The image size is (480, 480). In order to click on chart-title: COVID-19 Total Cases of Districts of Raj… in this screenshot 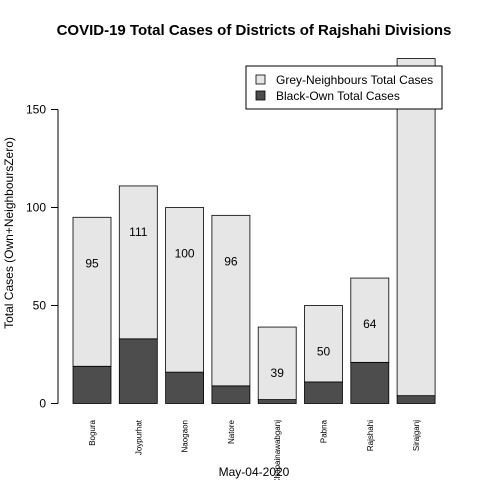, I will do `click(254, 30)`.